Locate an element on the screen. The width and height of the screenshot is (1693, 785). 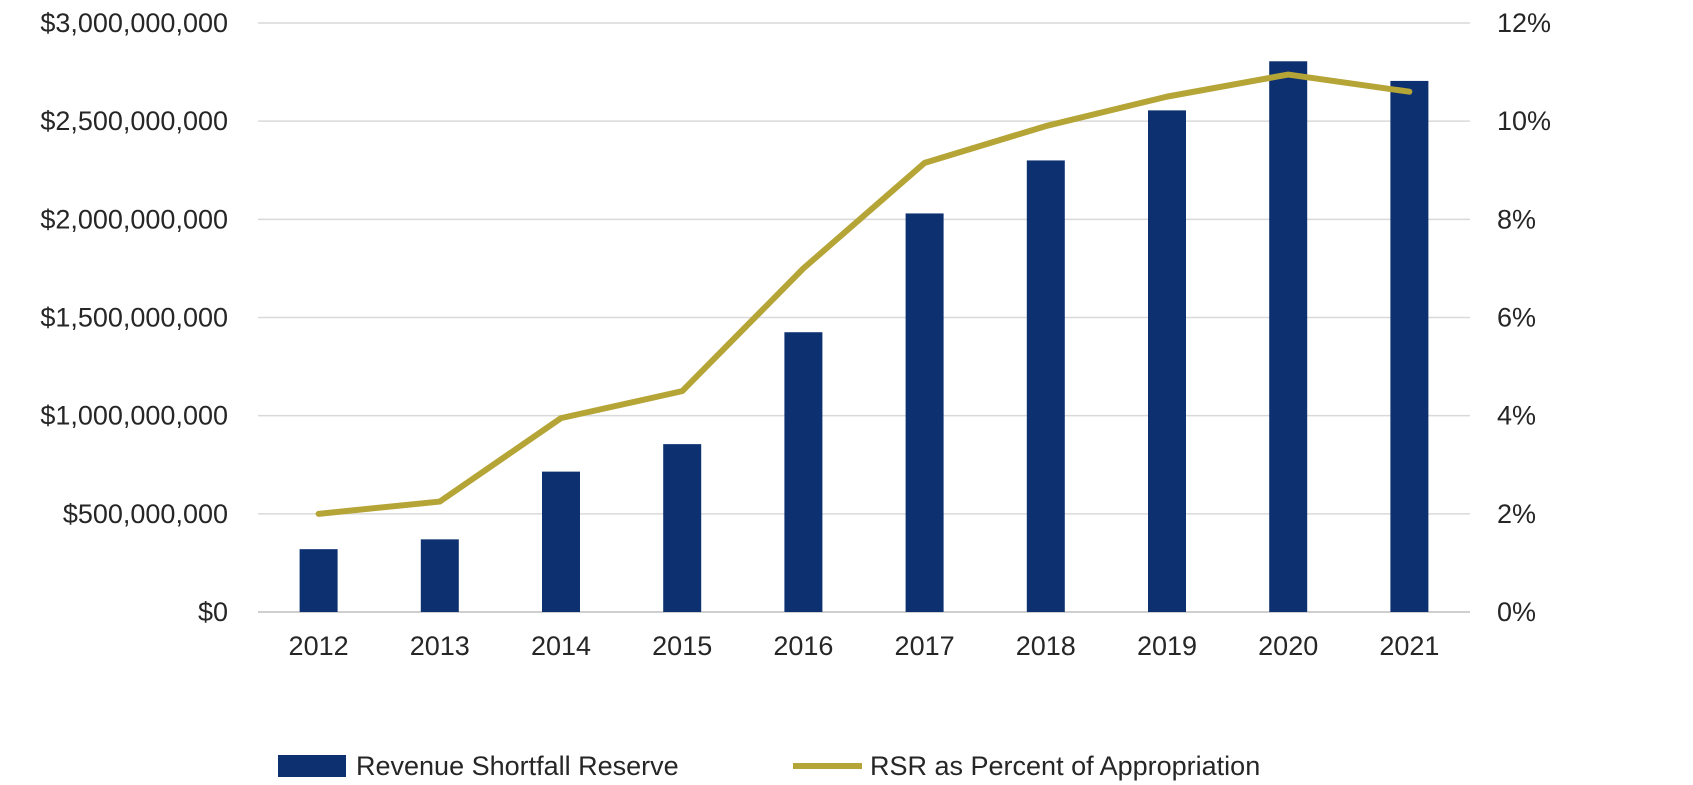
left-tick-label: $3,000,000,000 is located at coordinates (134, 23).